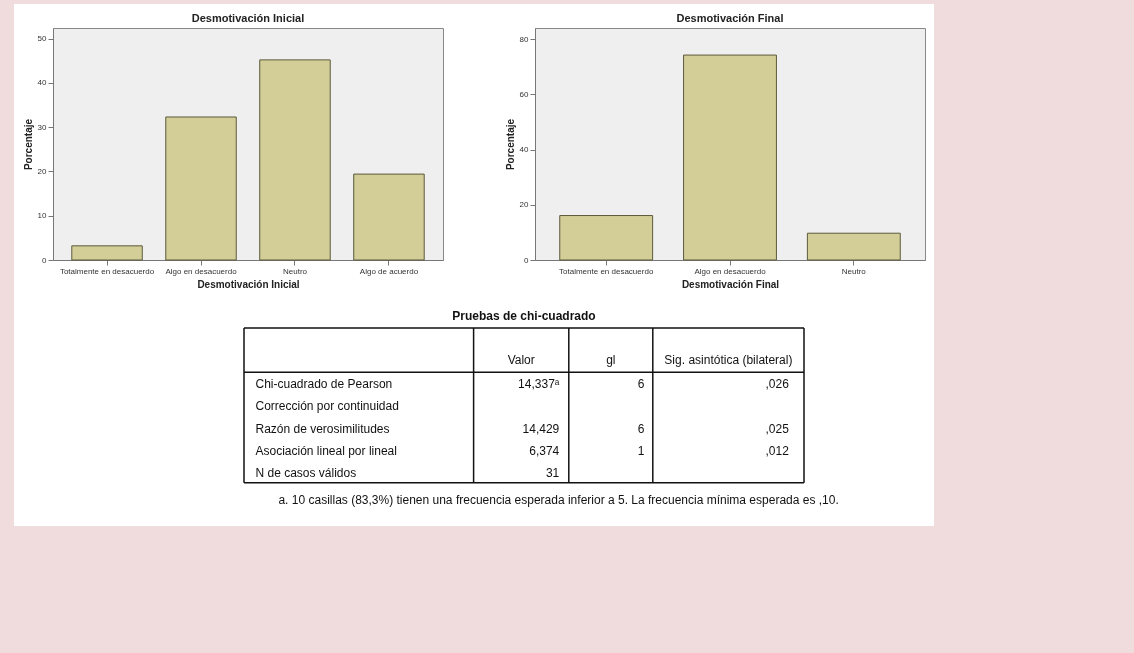 The image size is (1134, 653). What do you see at coordinates (539, 384) in the screenshot?
I see `text: 14,337ᵃ` at bounding box center [539, 384].